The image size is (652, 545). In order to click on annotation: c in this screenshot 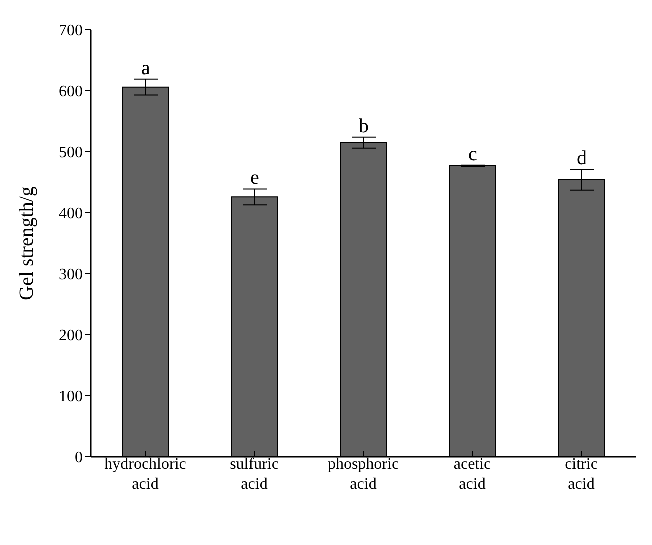, I will do `click(473, 154)`.